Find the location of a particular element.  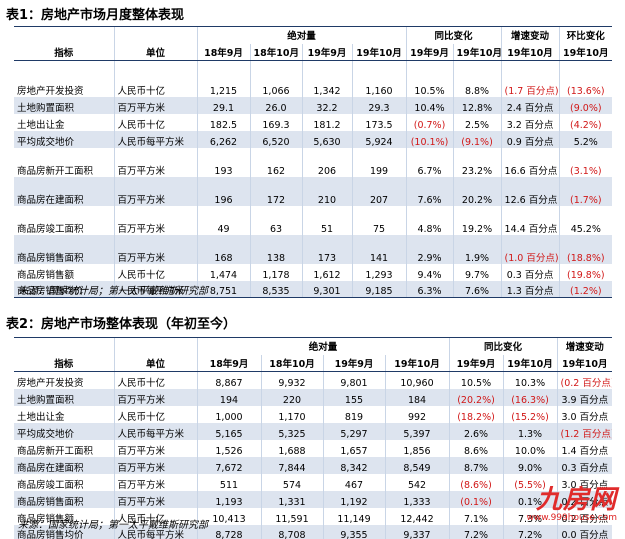

value-cell: 138 is located at coordinates (275, 249).